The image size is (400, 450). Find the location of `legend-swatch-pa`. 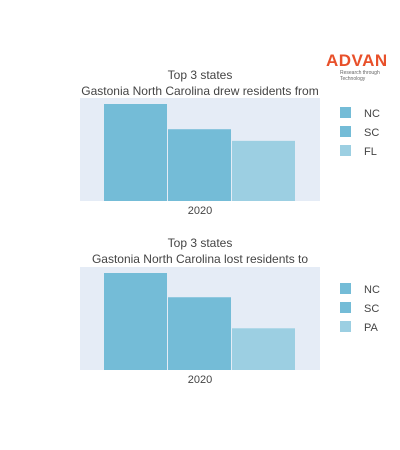

legend-swatch-pa is located at coordinates (345, 326).